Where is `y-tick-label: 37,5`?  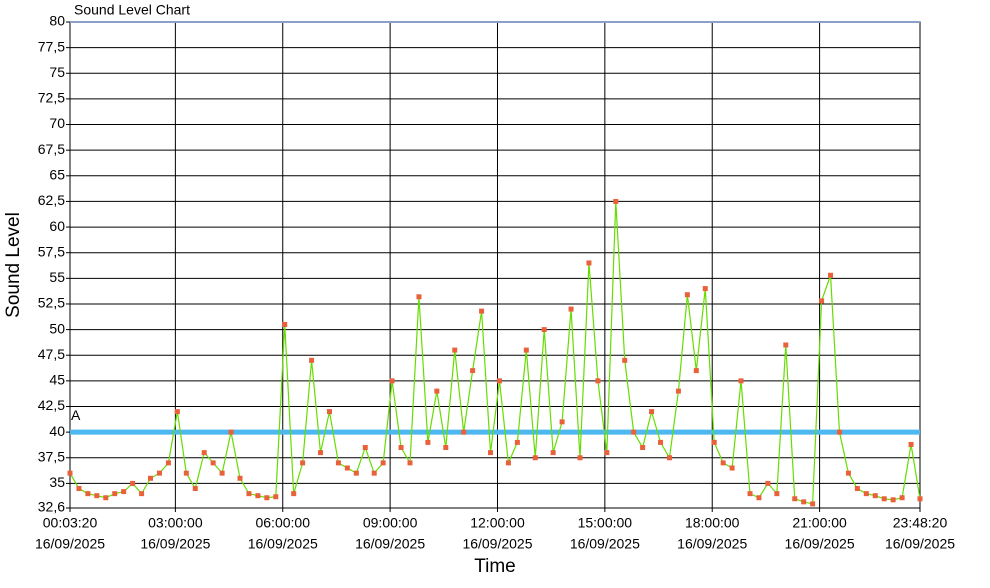
y-tick-label: 37,5 is located at coordinates (51, 456).